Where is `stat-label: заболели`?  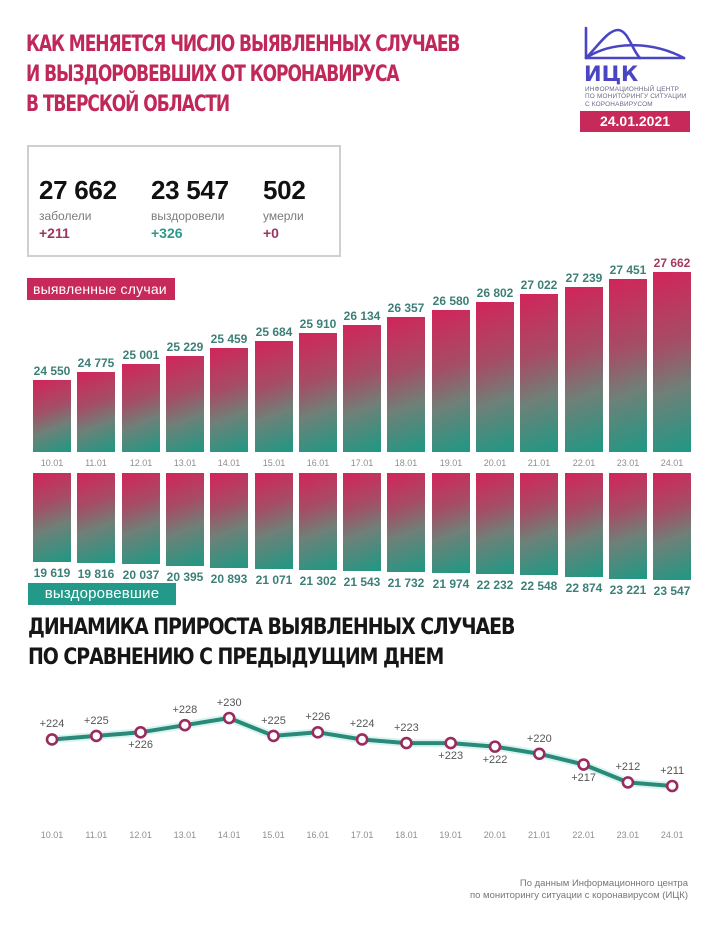
stat-label: заболели is located at coordinates (65, 216).